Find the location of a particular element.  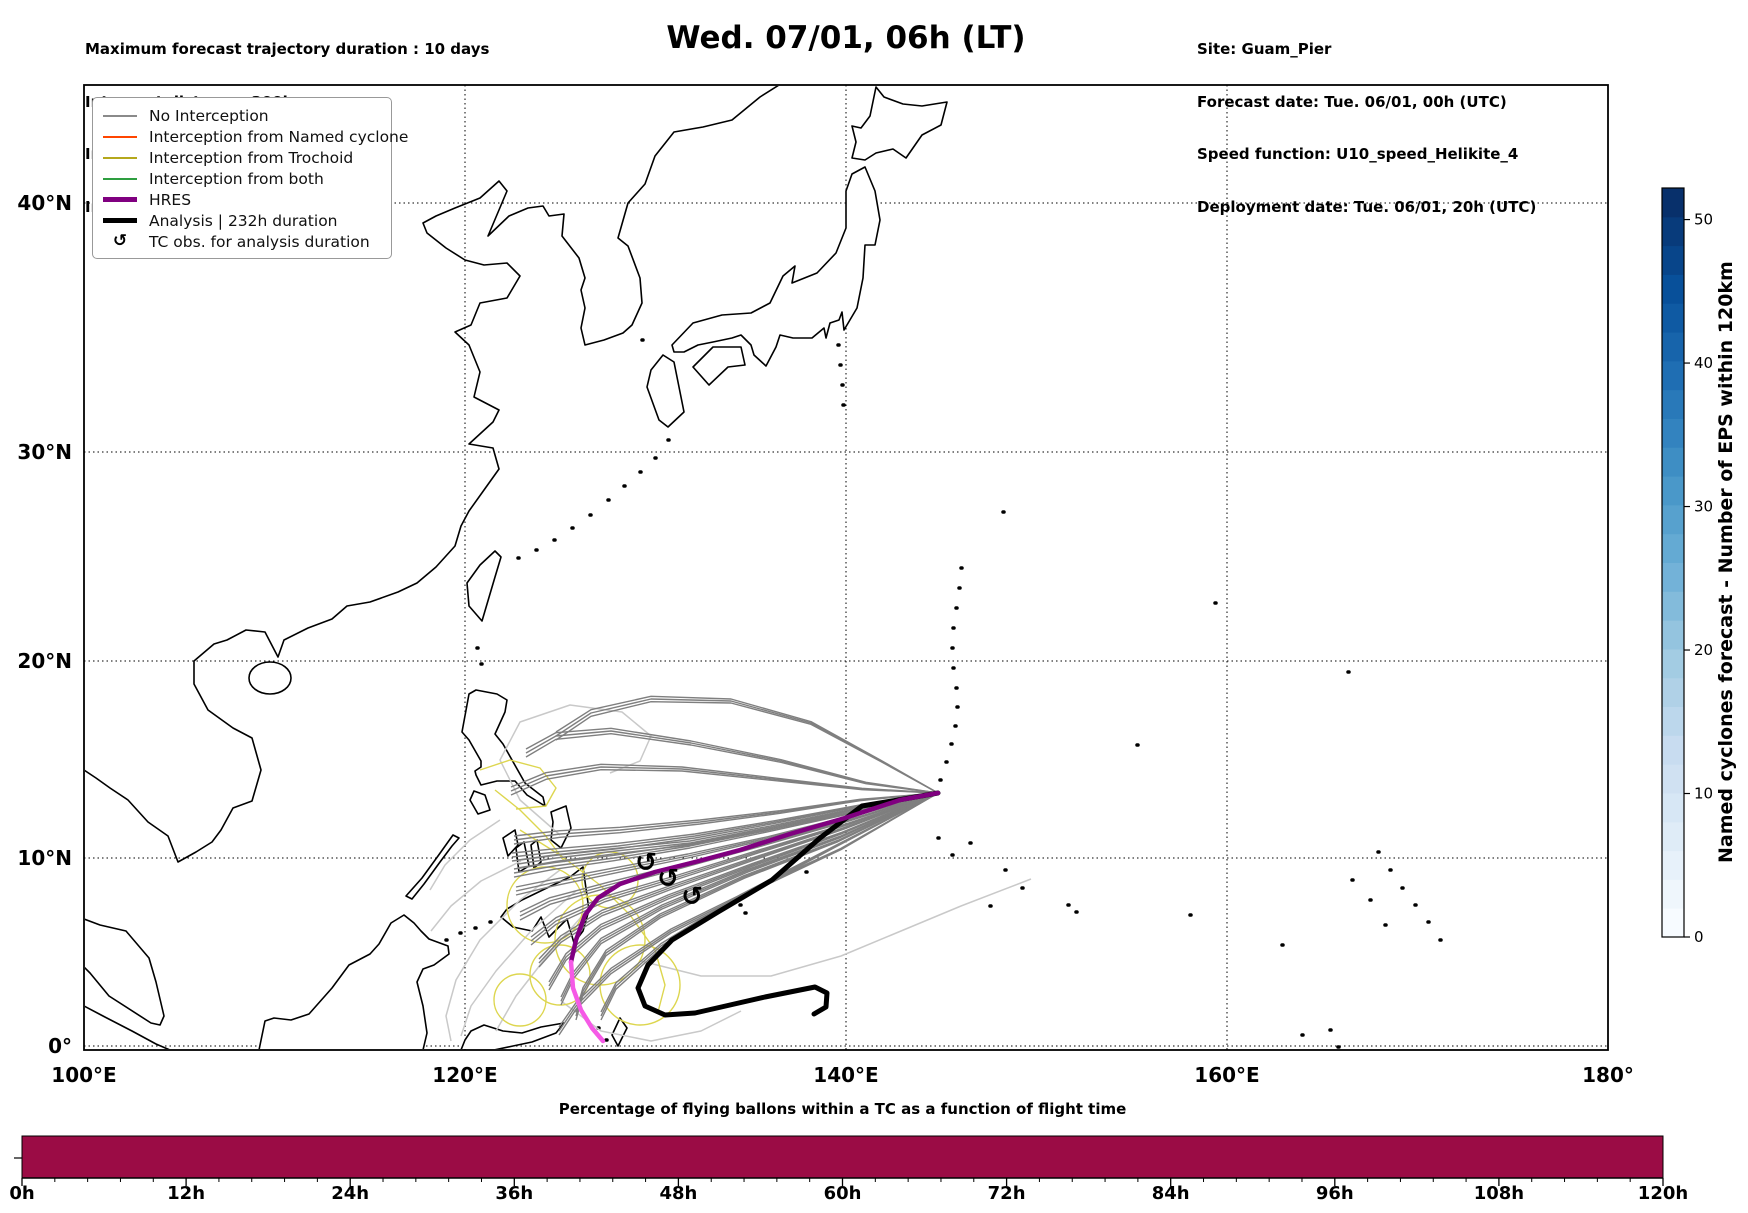

colorbar: 0 10 20 30 40 50 is located at coordinates (1687, 566).